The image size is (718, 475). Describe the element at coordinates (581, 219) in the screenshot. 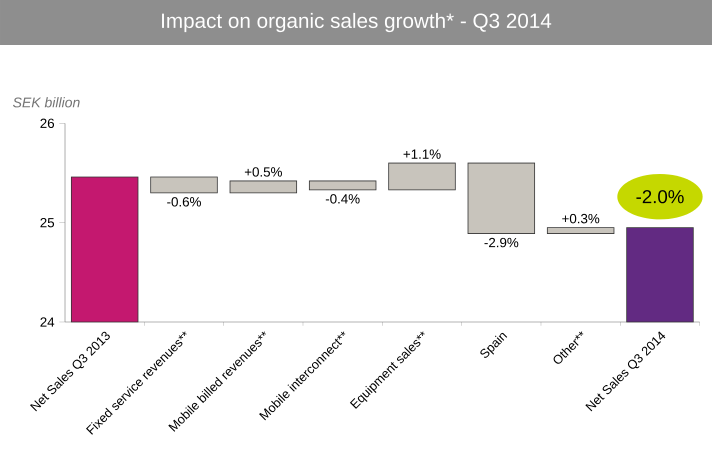

I see `annotation: +0.3%` at that location.